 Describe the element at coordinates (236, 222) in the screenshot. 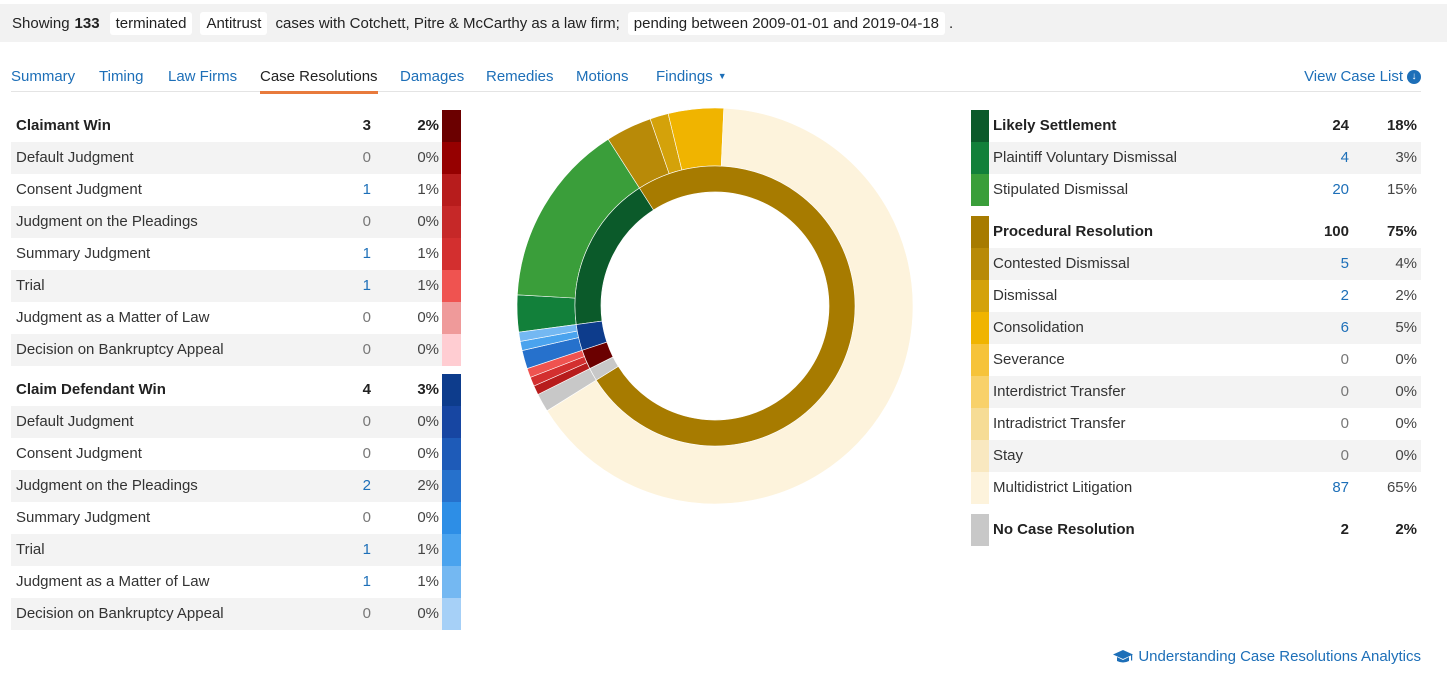

I see `table-row: Judgment on the Pleadings 0 0%` at that location.